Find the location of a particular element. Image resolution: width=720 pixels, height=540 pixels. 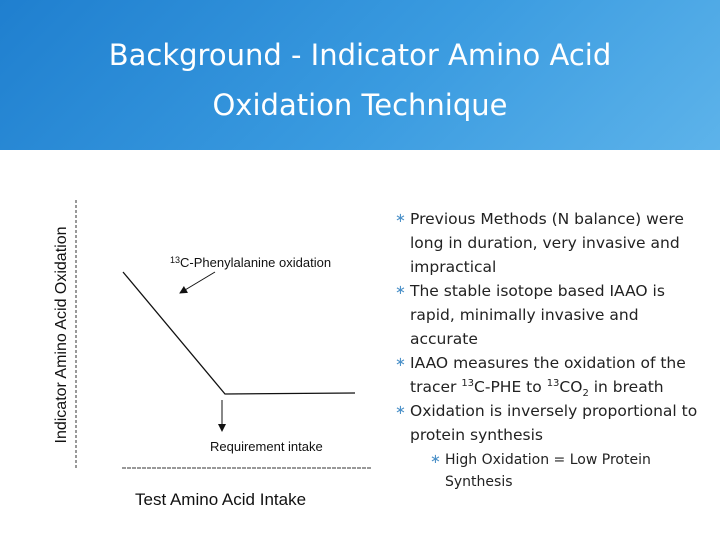

bullet-text: CO is located at coordinates (571, 387).